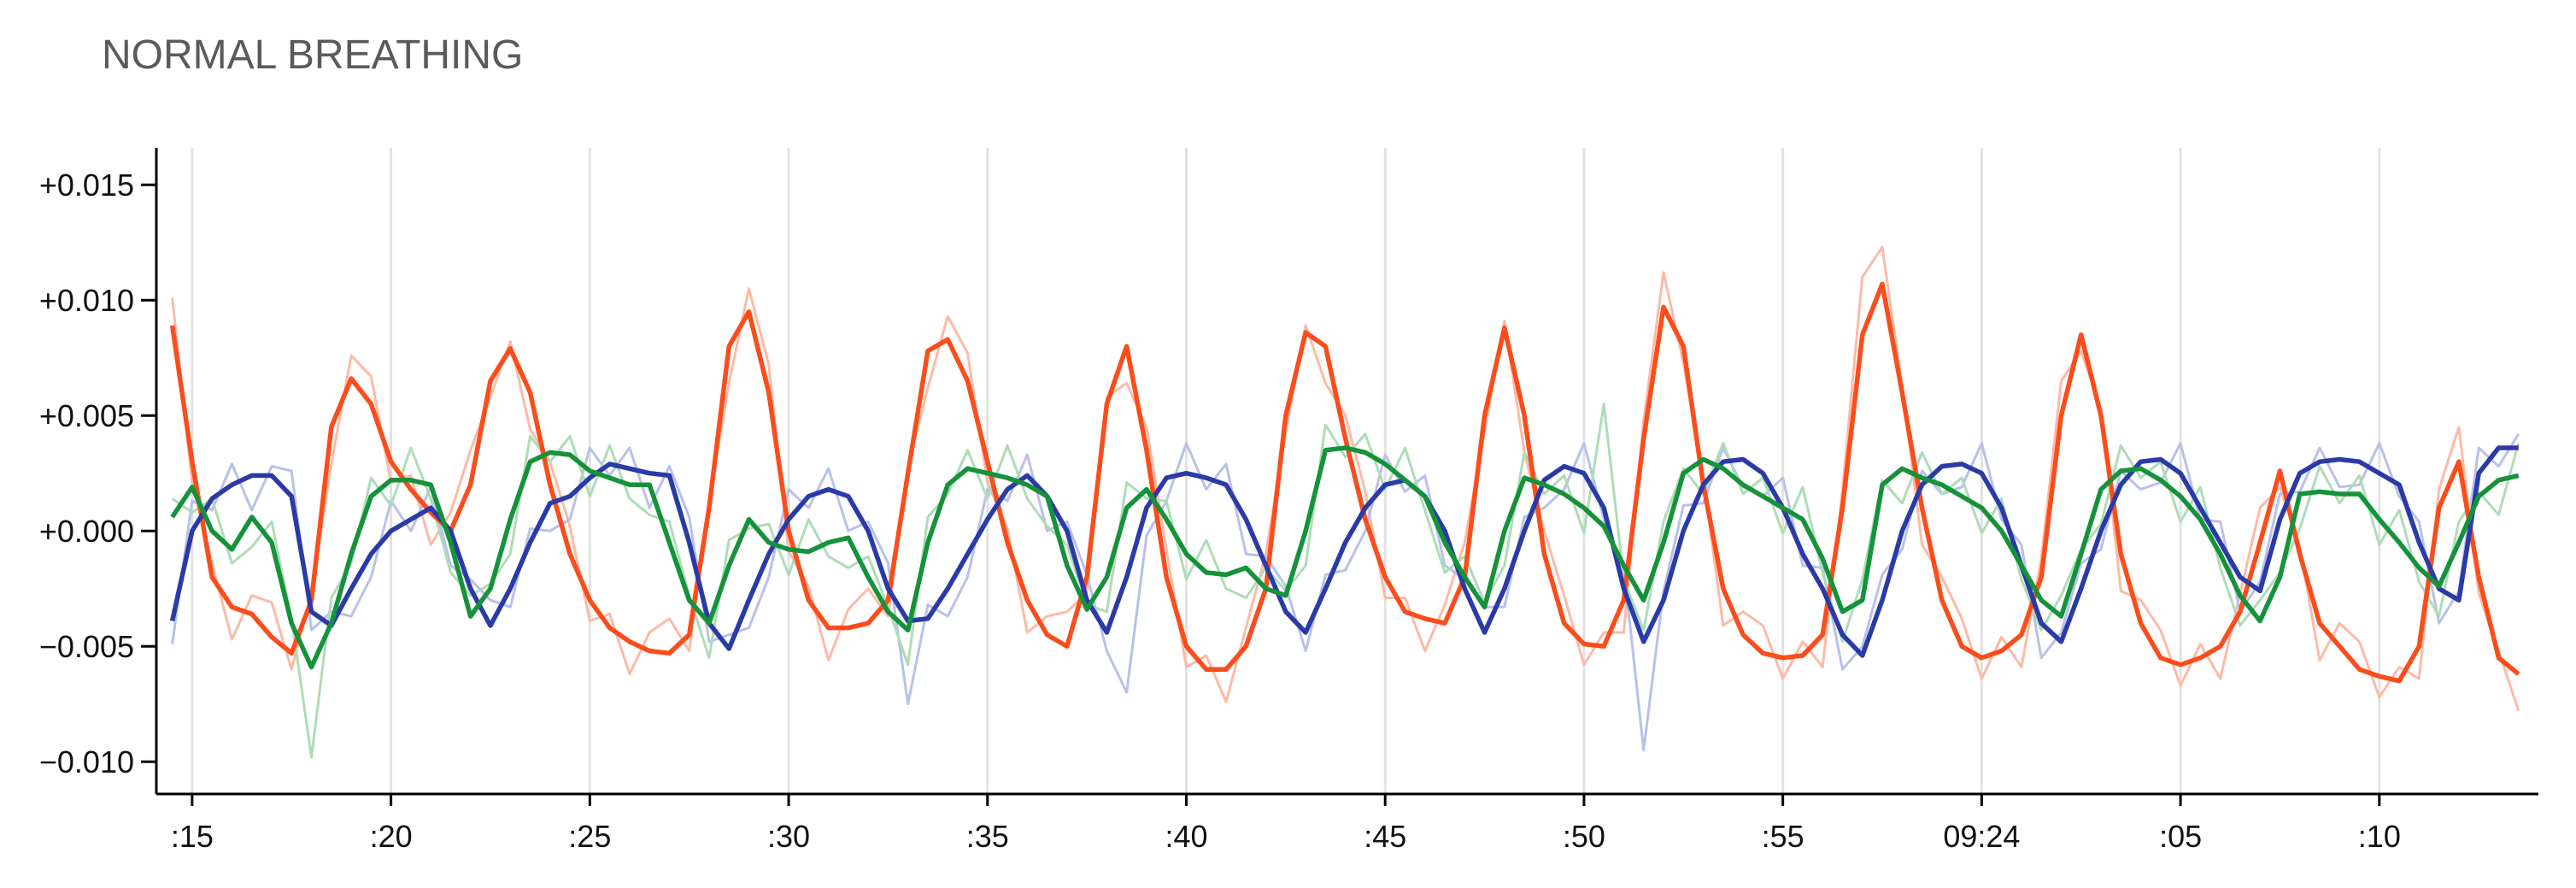  What do you see at coordinates (86, 761) in the screenshot?
I see `y-tick-label: −0.010` at bounding box center [86, 761].